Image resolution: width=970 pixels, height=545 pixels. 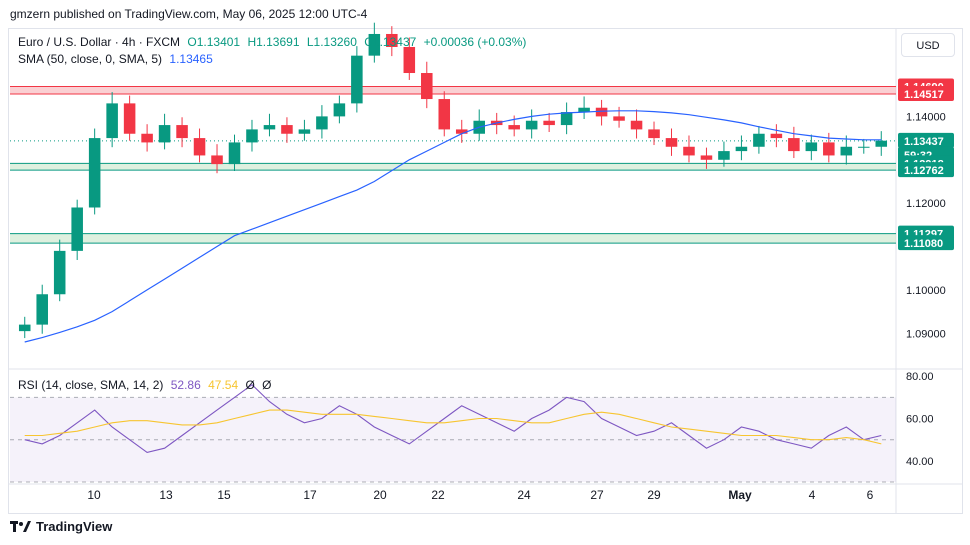 I want to click on symbol-label: Euro / U.S. Dollar · 4h · FXCM, so click(x=99, y=42).